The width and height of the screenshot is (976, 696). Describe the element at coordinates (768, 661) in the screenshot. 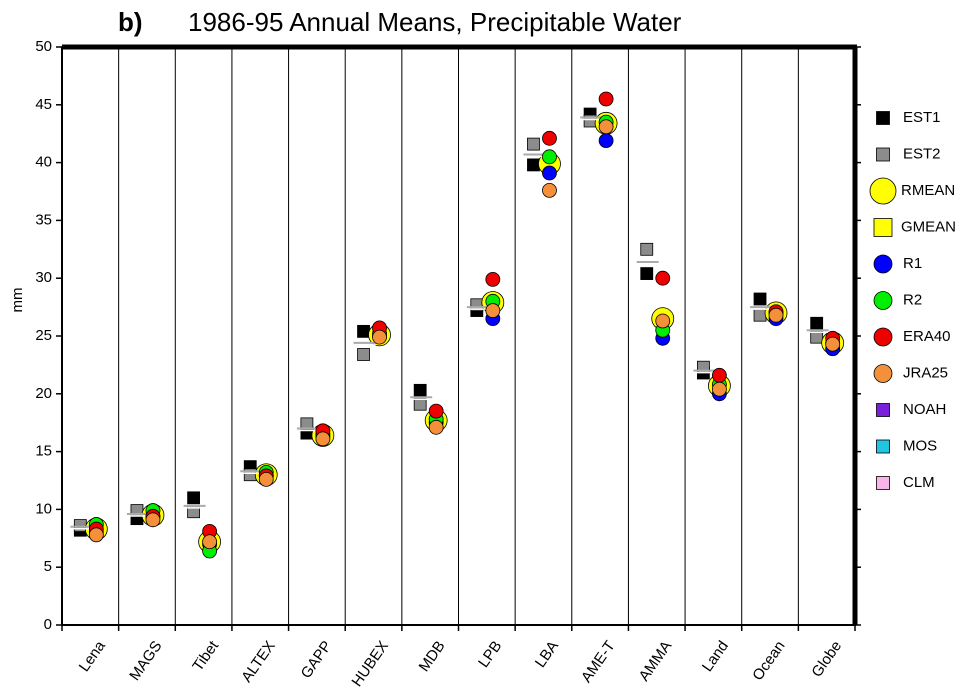

I see `x-tick-label: Ocean` at that location.